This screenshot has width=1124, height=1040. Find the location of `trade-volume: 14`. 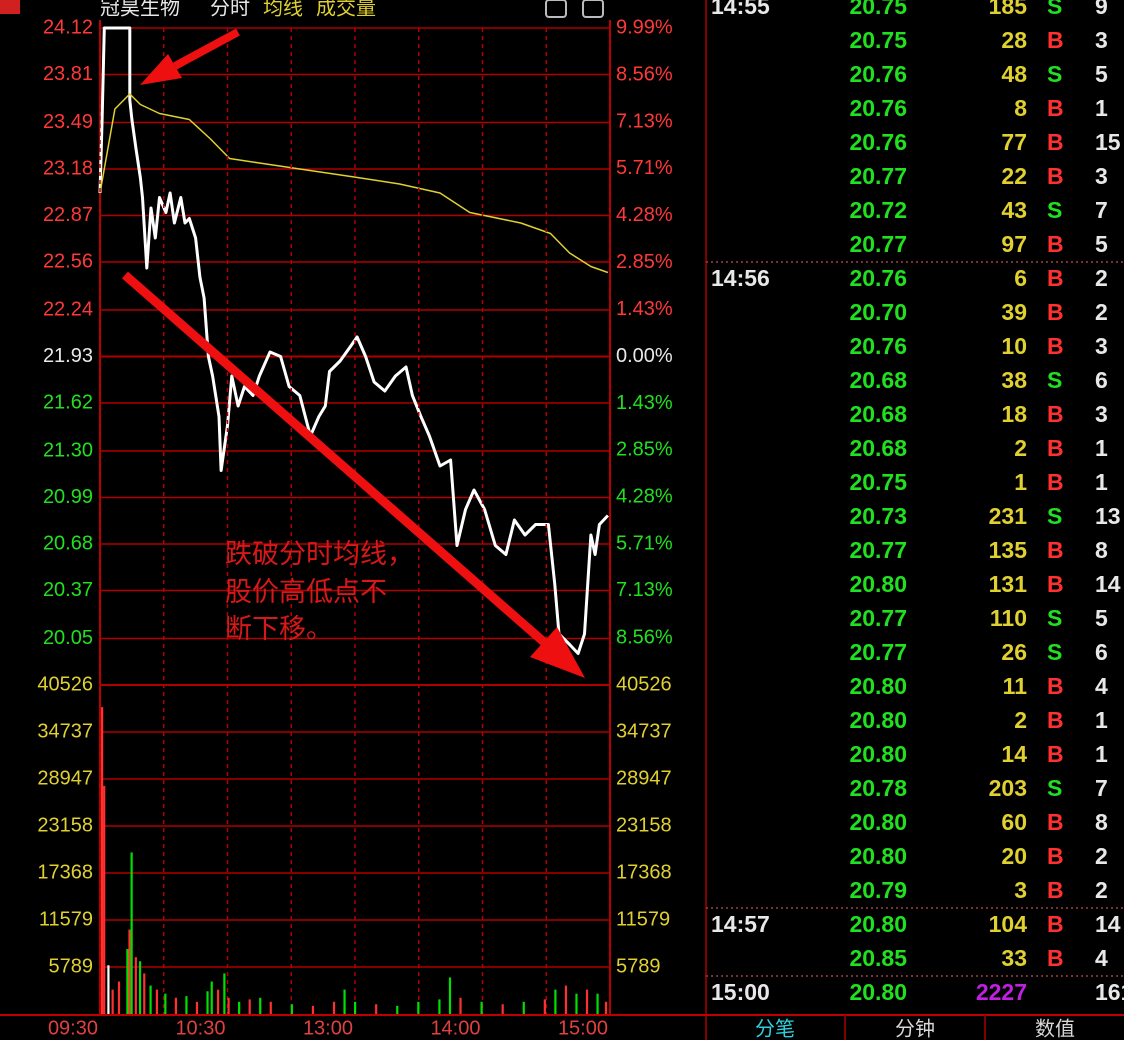

trade-volume: 14 is located at coordinates (1014, 754).